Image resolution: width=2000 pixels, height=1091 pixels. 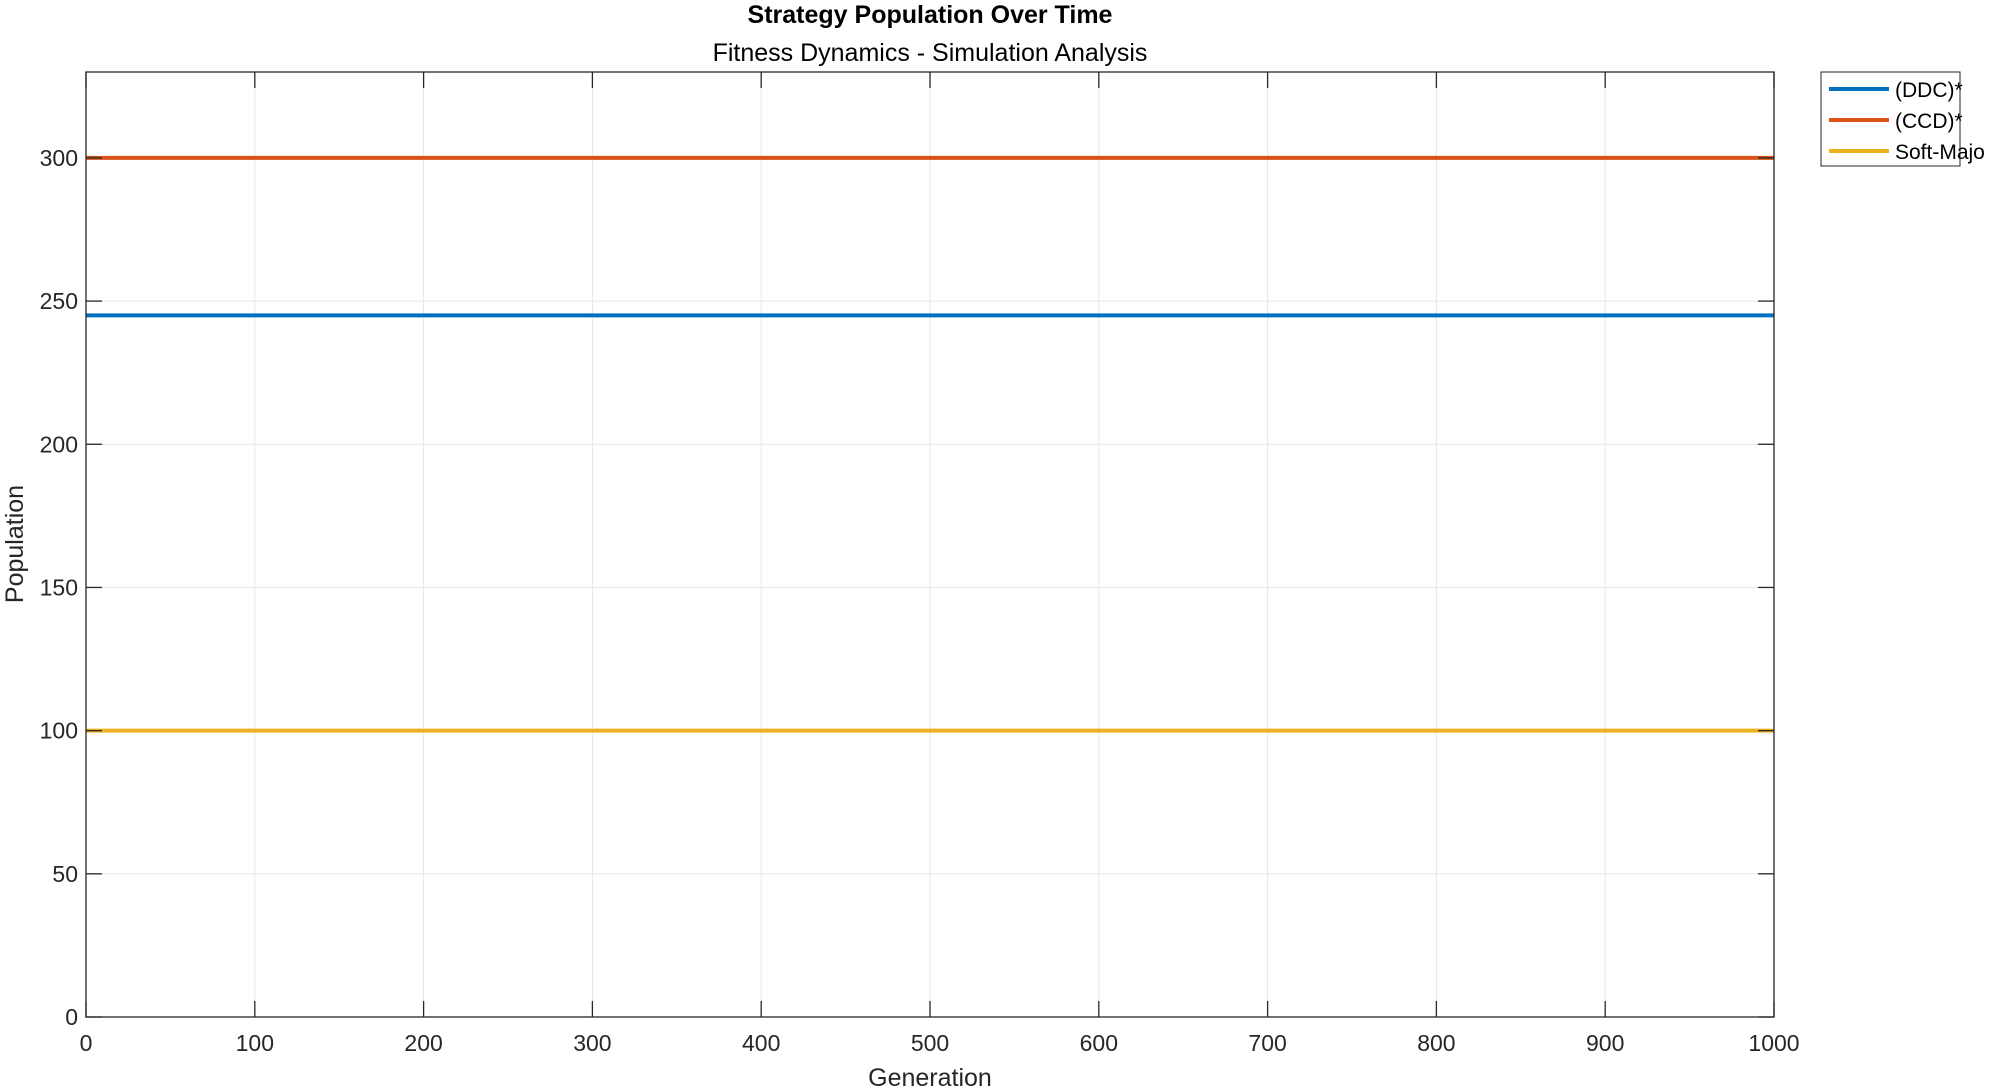 I want to click on x-tick-label: 900, so click(x=1605, y=1043).